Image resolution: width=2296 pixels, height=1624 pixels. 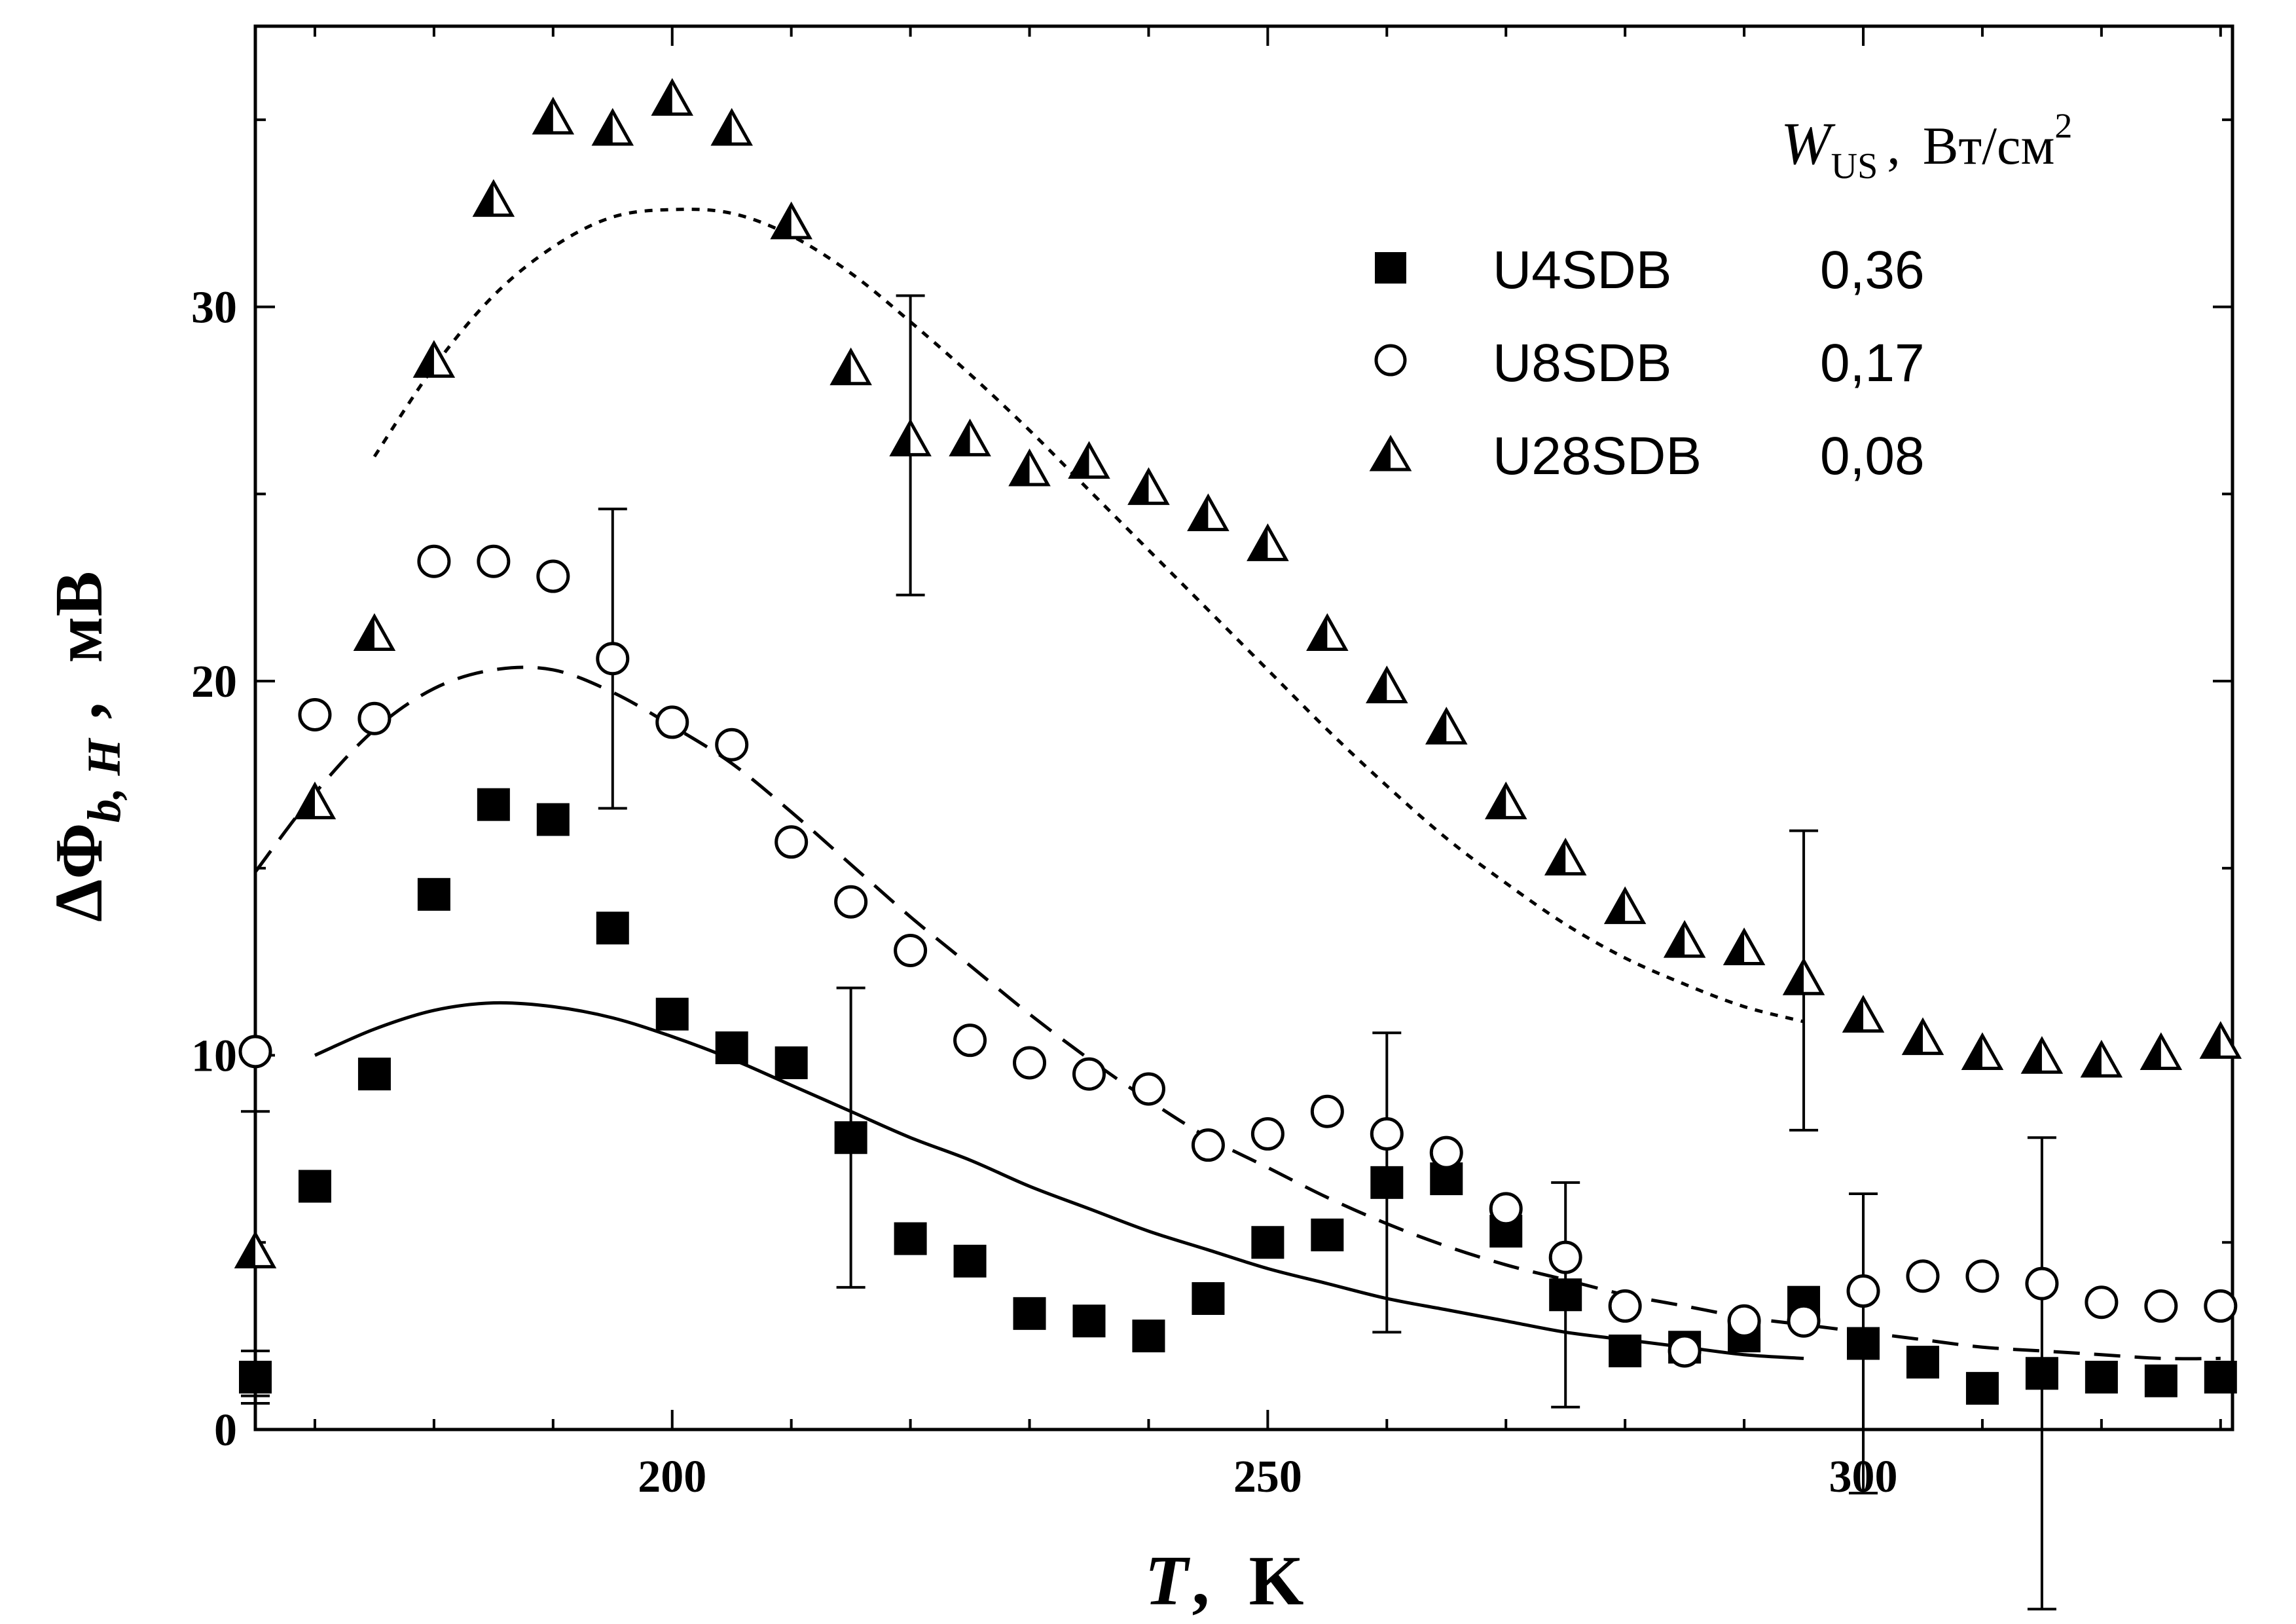 I want to click on legend-marker-u8sdb, so click(x=1390, y=360).